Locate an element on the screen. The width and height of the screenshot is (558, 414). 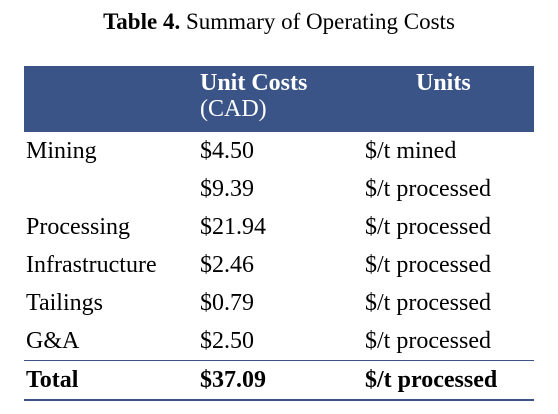
table-header: Unit Costs (CAD) Units is located at coordinates (279, 99).